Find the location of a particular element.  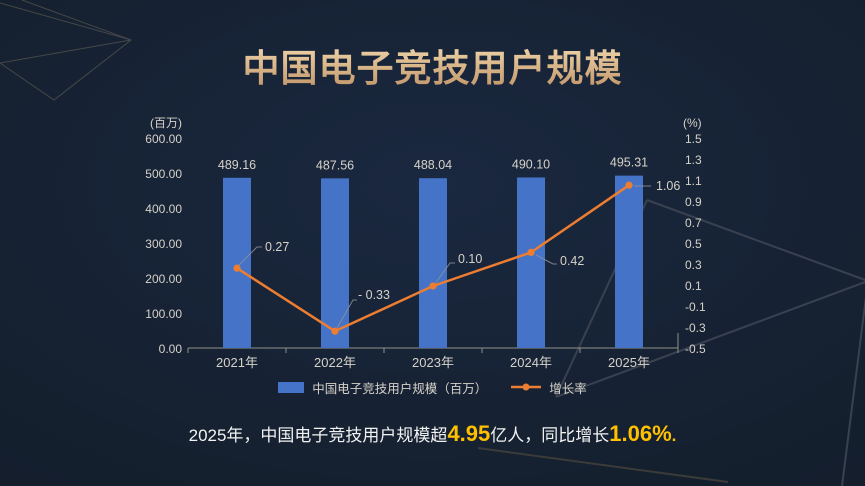

data-point-2025年 is located at coordinates (629, 185).